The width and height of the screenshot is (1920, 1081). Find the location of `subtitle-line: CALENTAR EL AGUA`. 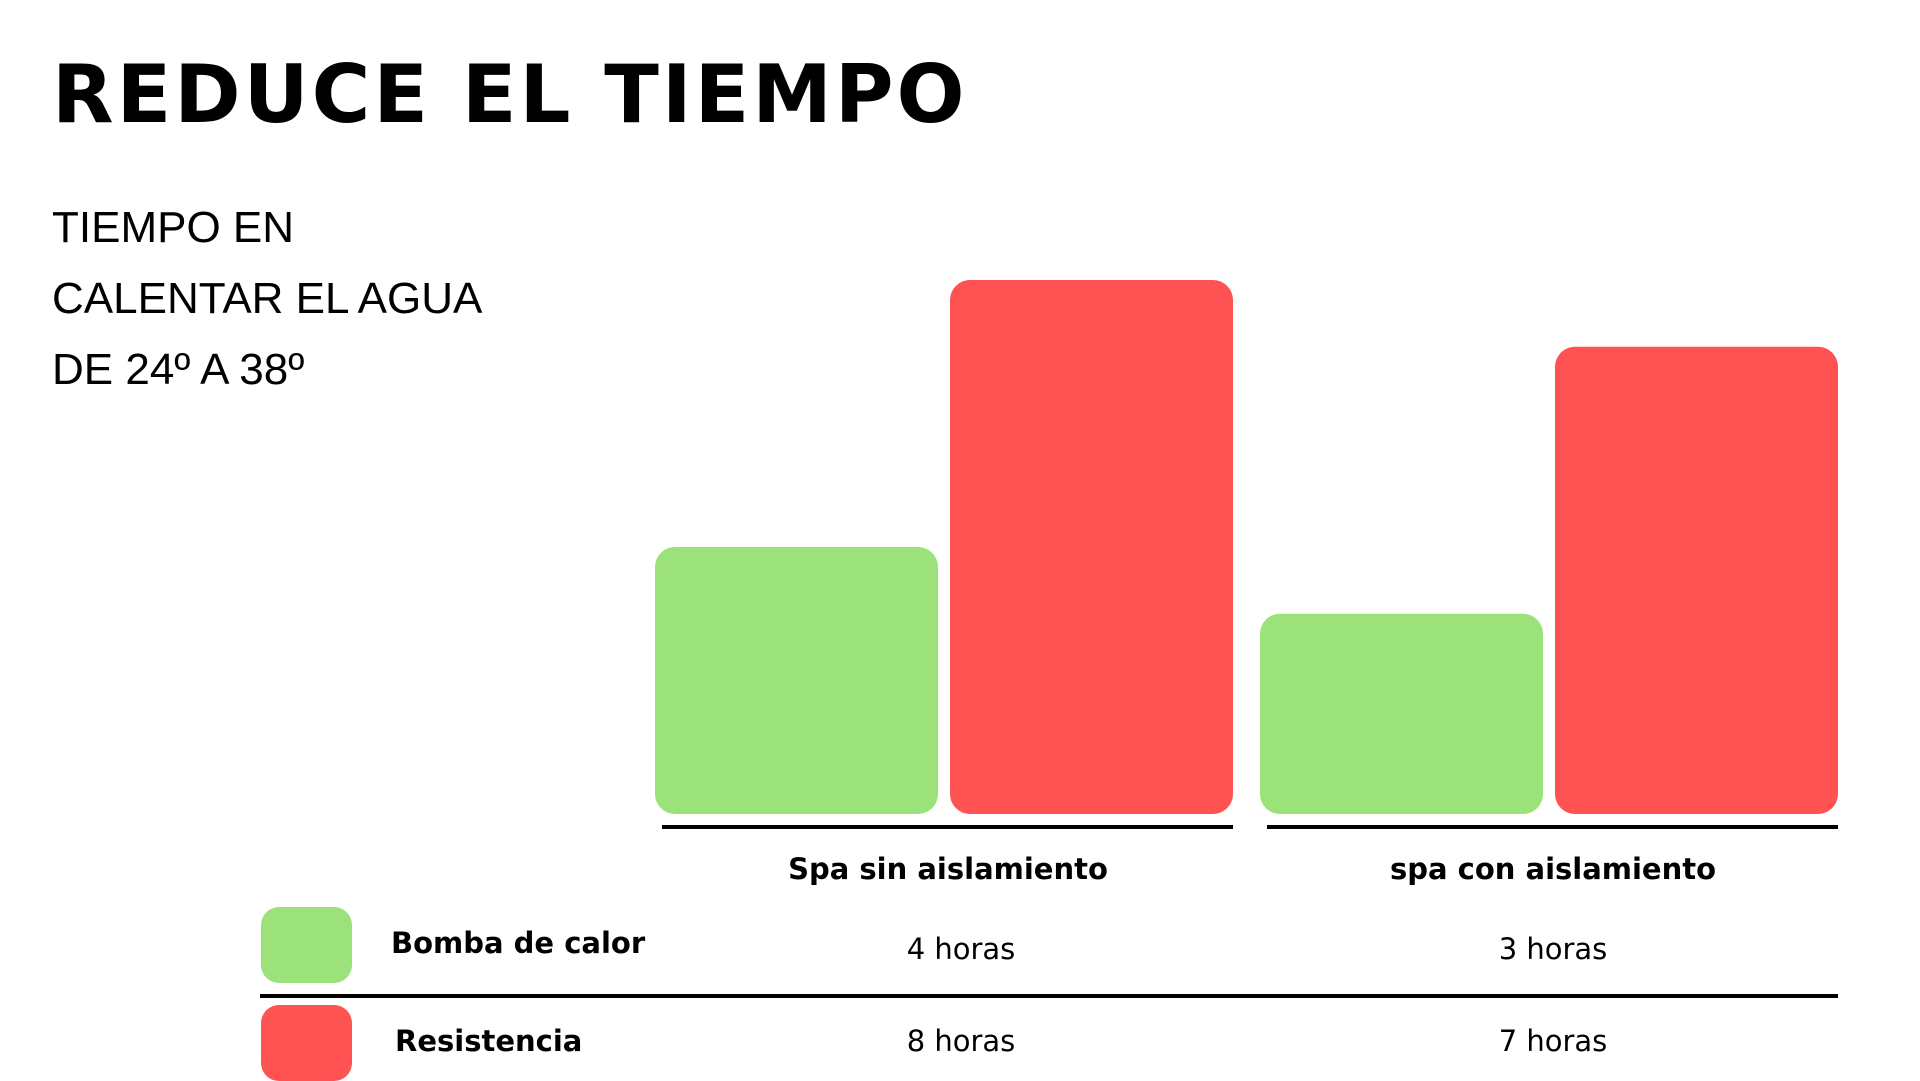

subtitle-line: CALENTAR EL AGUA is located at coordinates (267, 298).